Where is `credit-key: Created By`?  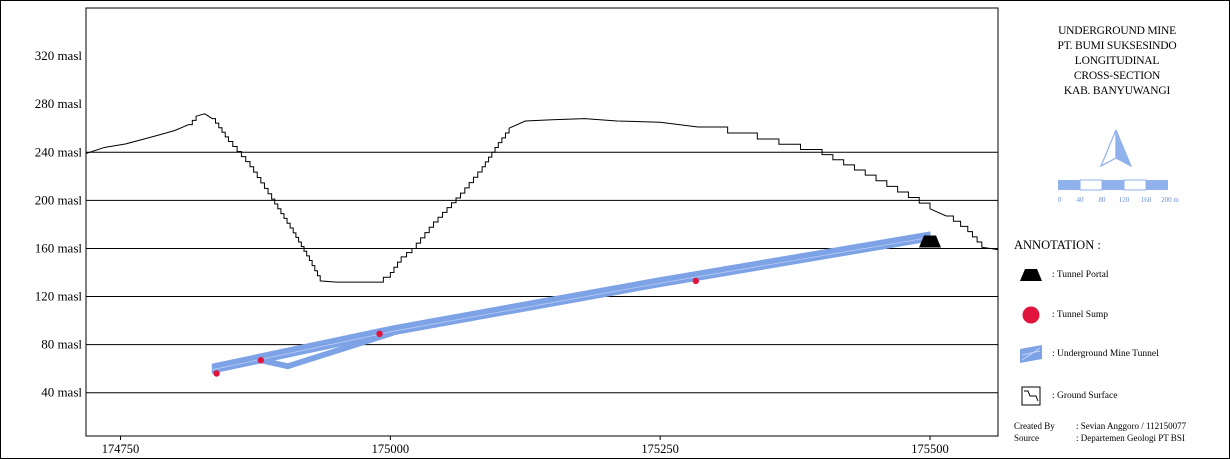
credit-key: Created By is located at coordinates (1034, 426).